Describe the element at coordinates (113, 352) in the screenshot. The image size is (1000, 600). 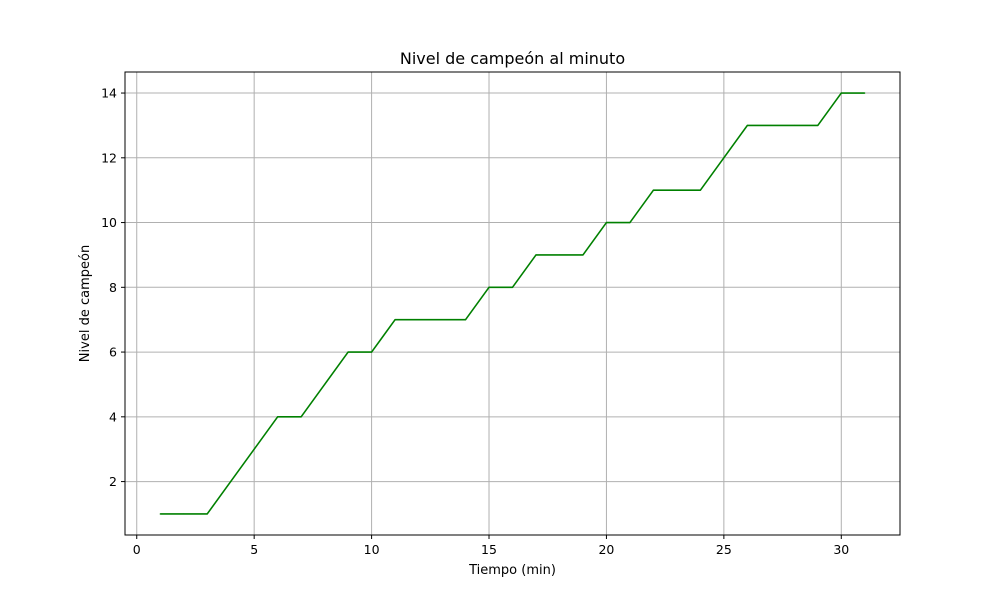
I see `y-tick-label: 6` at that location.